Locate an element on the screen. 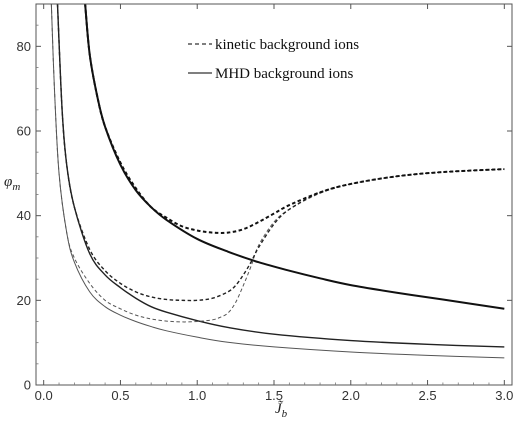  x-axis-title: J̃b is located at coordinates (281, 410).